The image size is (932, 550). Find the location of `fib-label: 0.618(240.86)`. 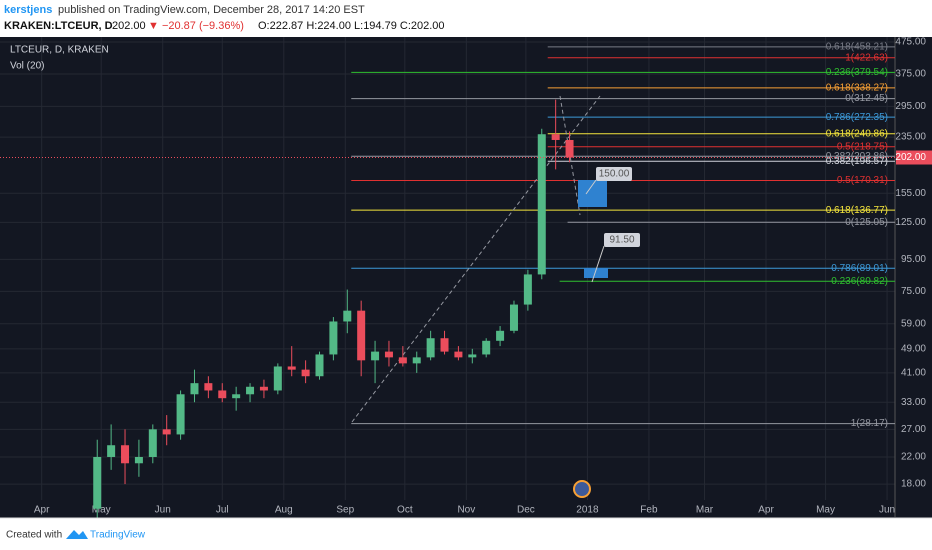

fib-label: 0.618(240.86) is located at coordinates (857, 133).